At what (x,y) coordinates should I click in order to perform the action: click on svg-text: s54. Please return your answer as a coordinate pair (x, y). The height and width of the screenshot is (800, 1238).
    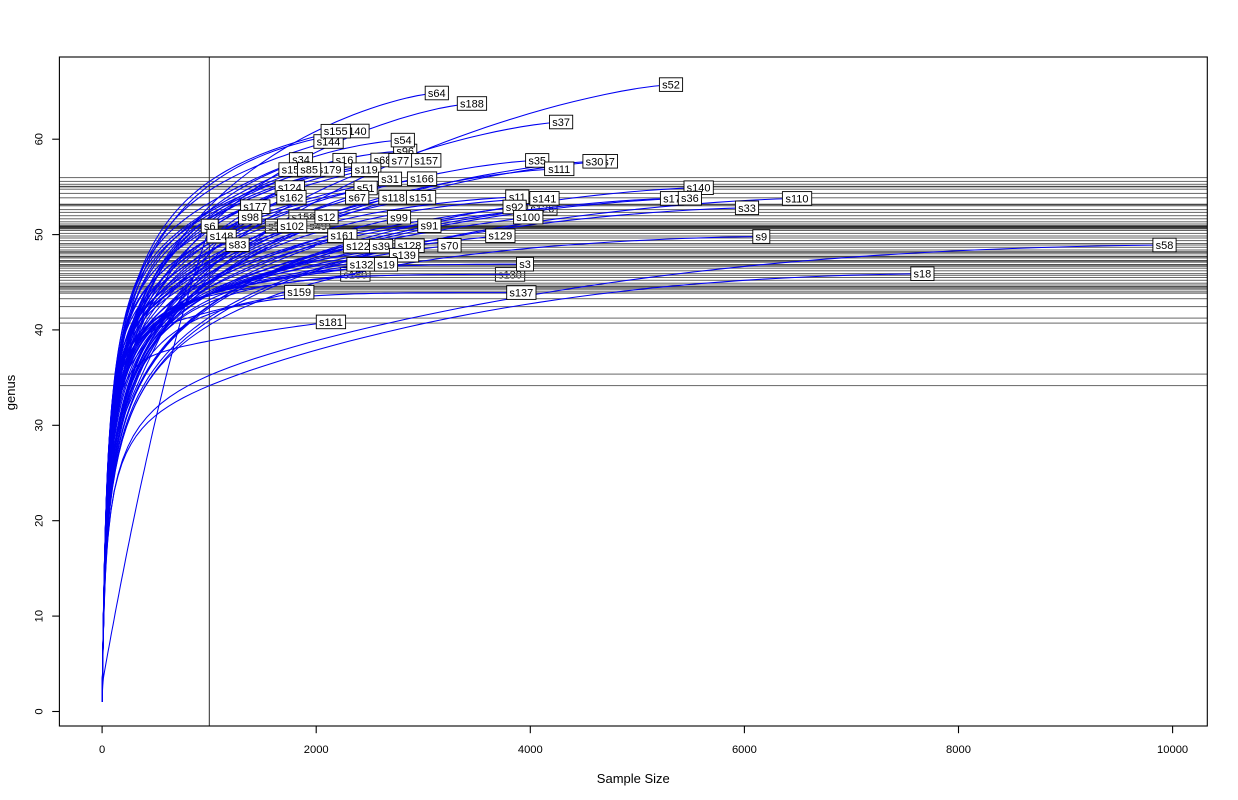
    Looking at the image, I should click on (403, 141).